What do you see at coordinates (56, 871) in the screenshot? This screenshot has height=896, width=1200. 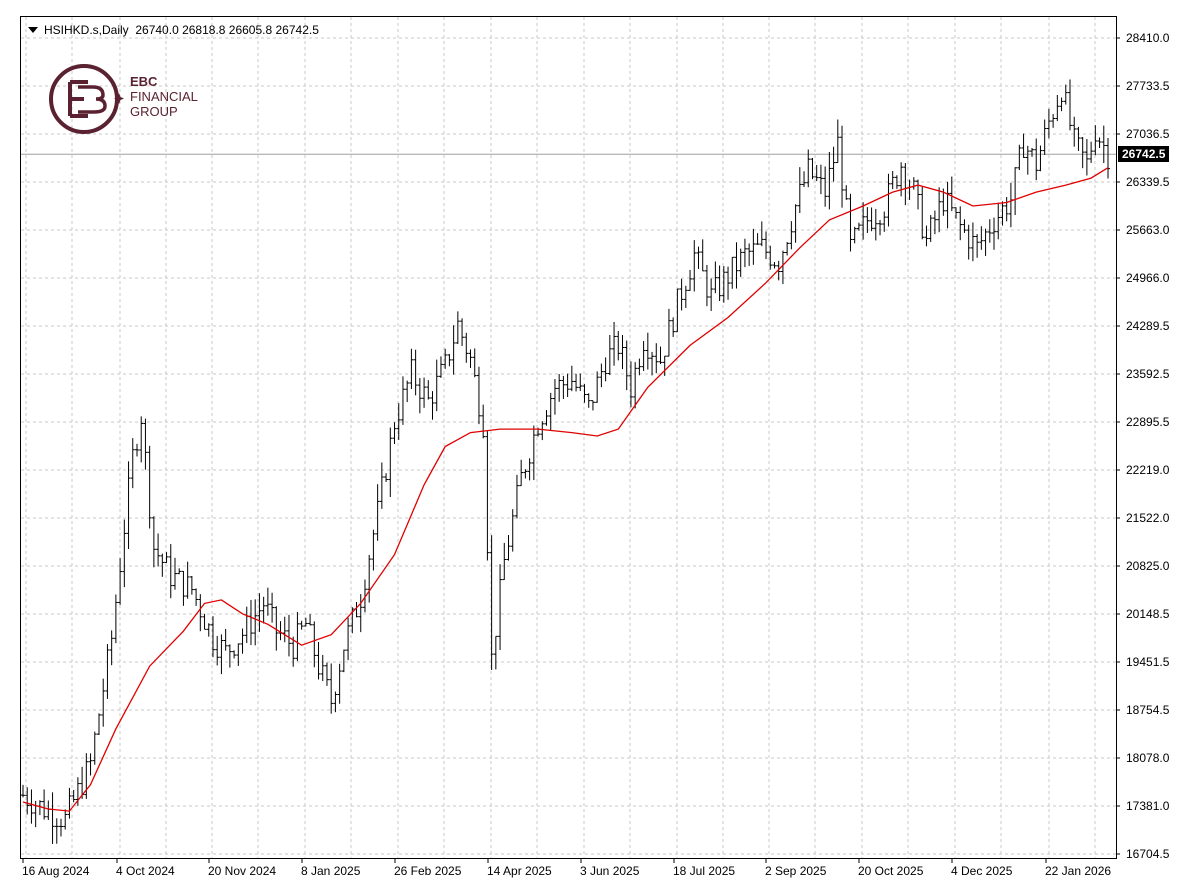 I see `x-tick-label: 16 Aug 2024` at bounding box center [56, 871].